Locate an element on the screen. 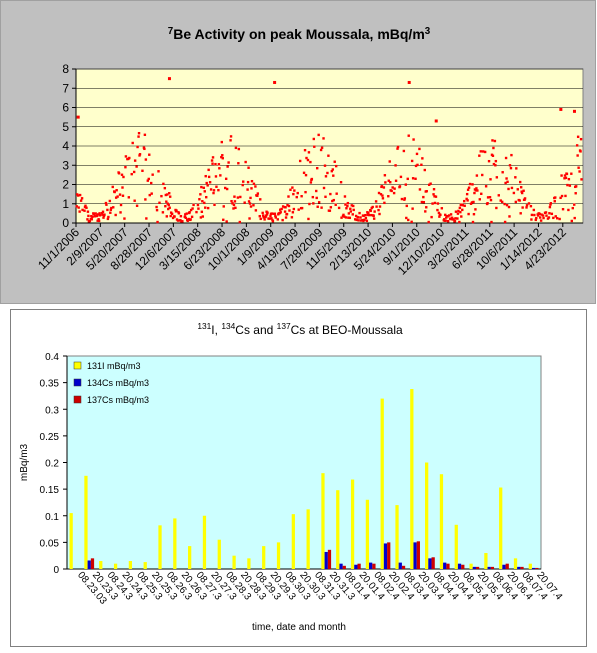 Image resolution: width=597 pixels, height=653 pixels. legend-swatch is located at coordinates (77, 365).